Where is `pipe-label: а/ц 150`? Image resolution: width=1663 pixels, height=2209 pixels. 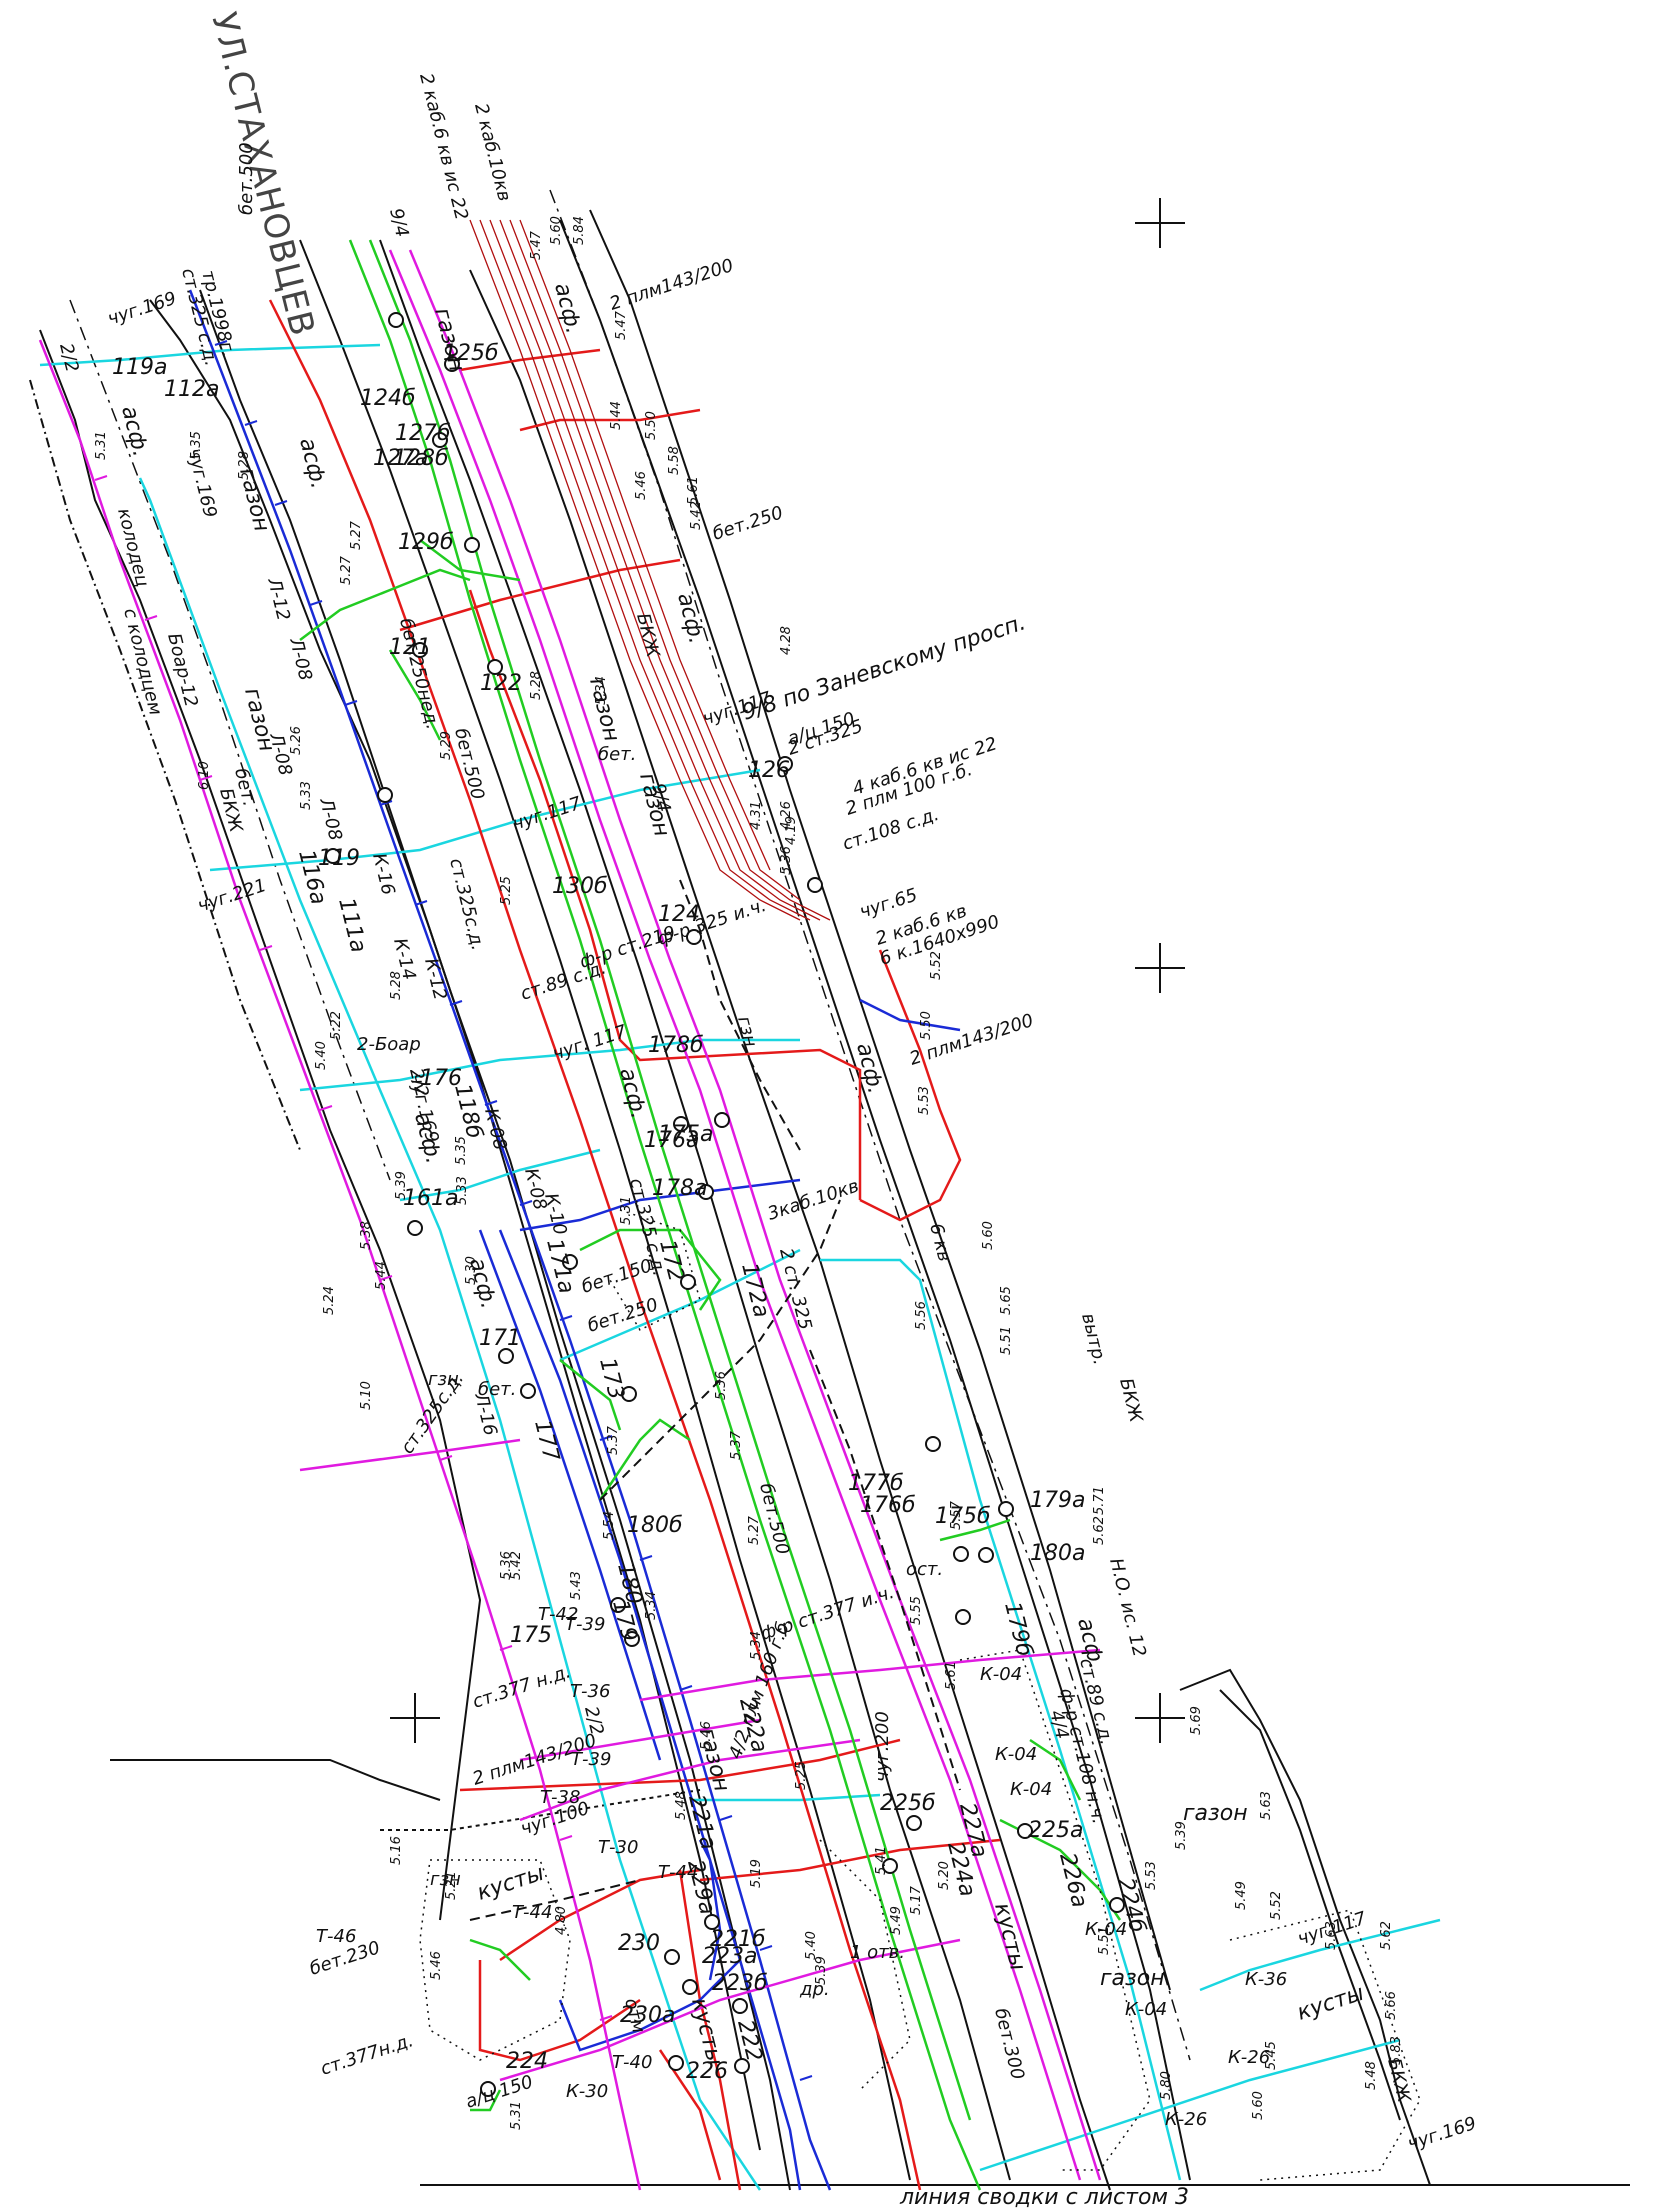
pipe-label: а/ц 150 is located at coordinates (499, 2091).